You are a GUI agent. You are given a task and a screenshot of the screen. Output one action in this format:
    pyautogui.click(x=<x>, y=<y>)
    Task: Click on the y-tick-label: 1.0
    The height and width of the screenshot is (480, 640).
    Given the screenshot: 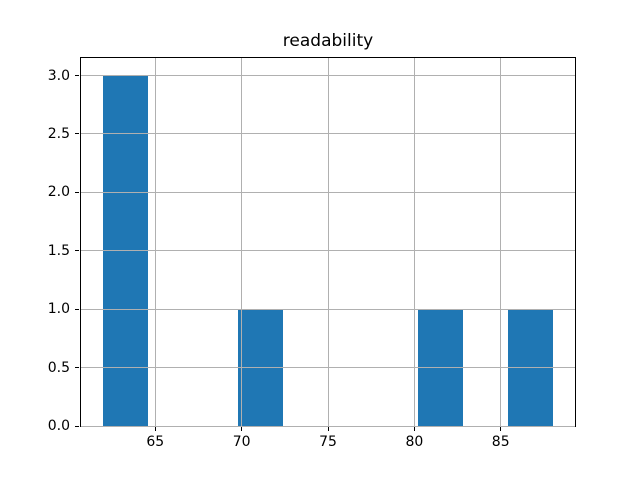 What is the action you would take?
    pyautogui.click(x=58, y=309)
    